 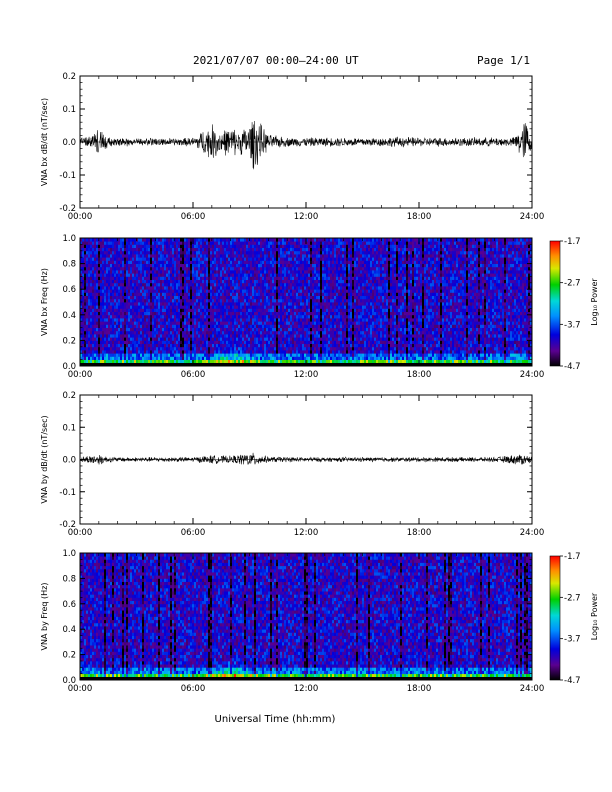 What do you see at coordinates (69, 110) in the screenshot?
I see `y-tick-label: 0.1` at bounding box center [69, 110].